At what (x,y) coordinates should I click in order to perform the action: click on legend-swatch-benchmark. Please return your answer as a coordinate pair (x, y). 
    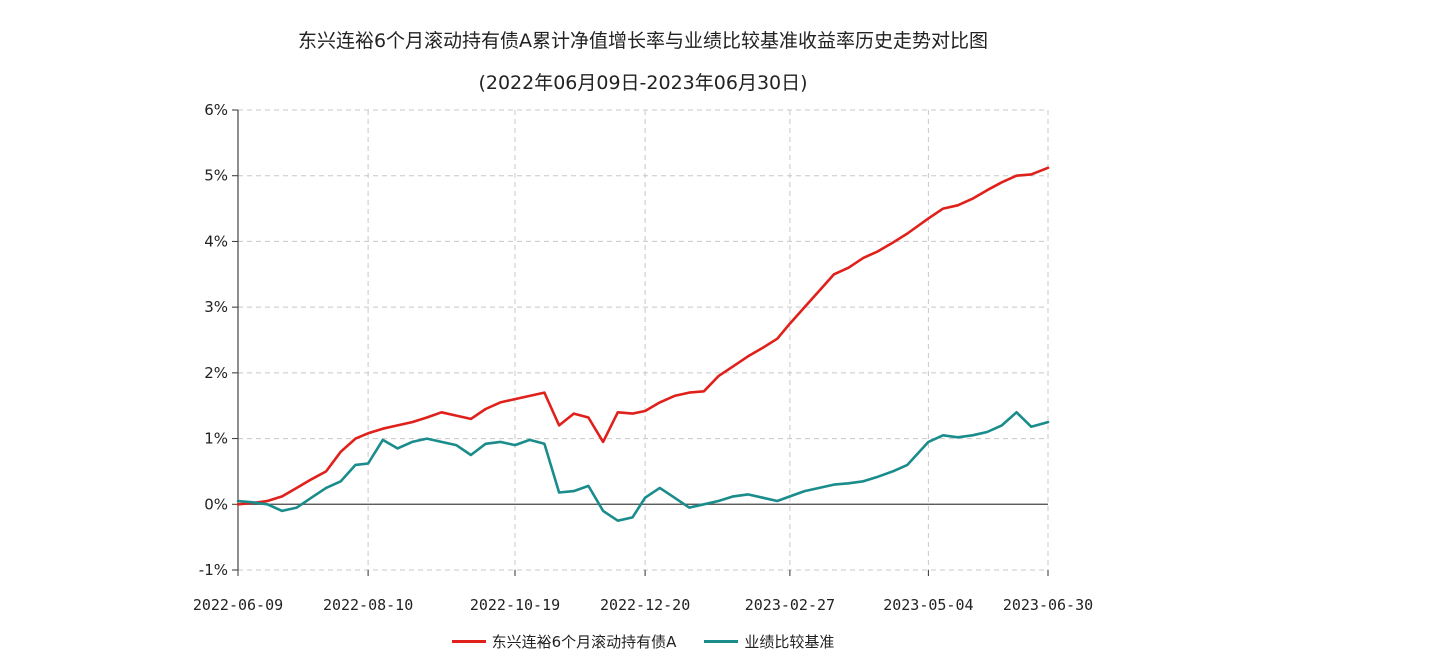
    Looking at the image, I should click on (721, 641).